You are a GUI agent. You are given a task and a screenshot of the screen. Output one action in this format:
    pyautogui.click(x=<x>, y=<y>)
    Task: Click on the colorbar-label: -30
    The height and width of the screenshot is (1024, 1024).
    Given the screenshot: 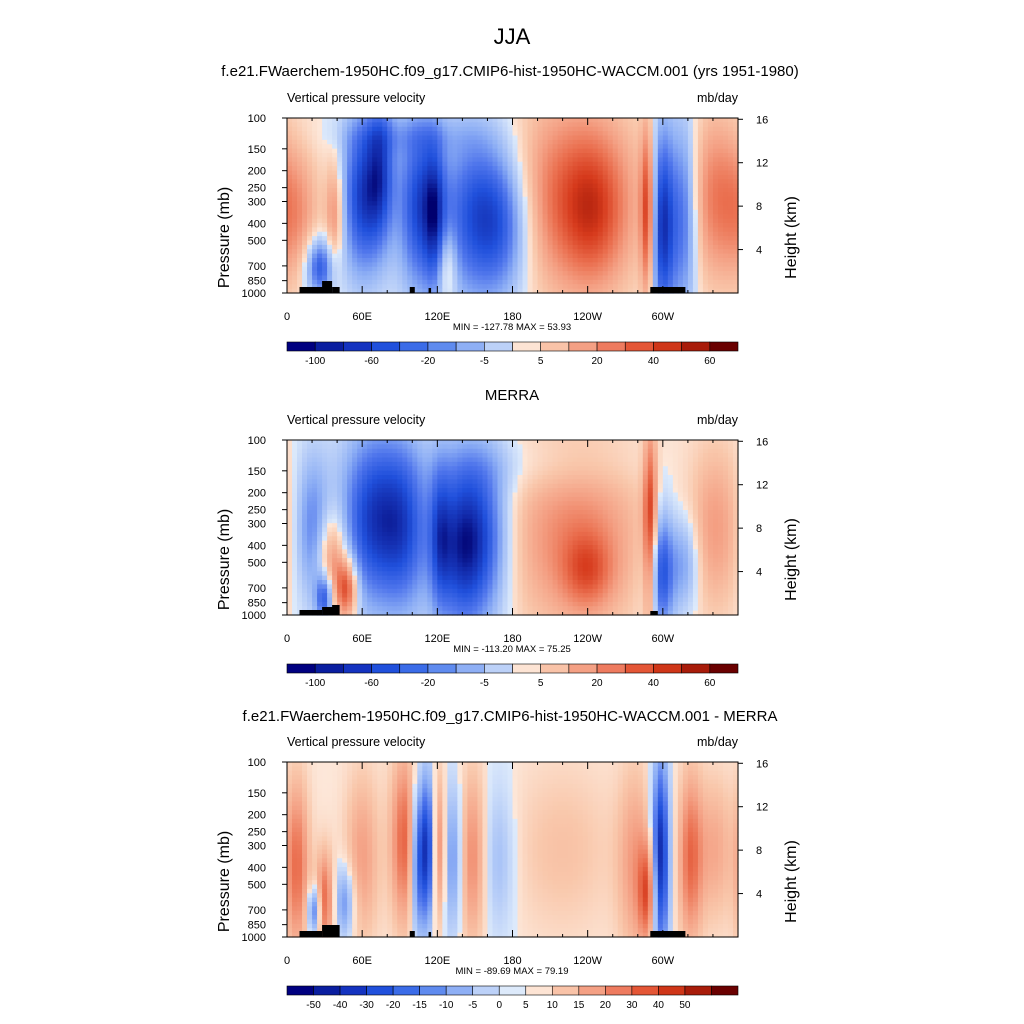 What is the action you would take?
    pyautogui.click(x=366, y=1005)
    